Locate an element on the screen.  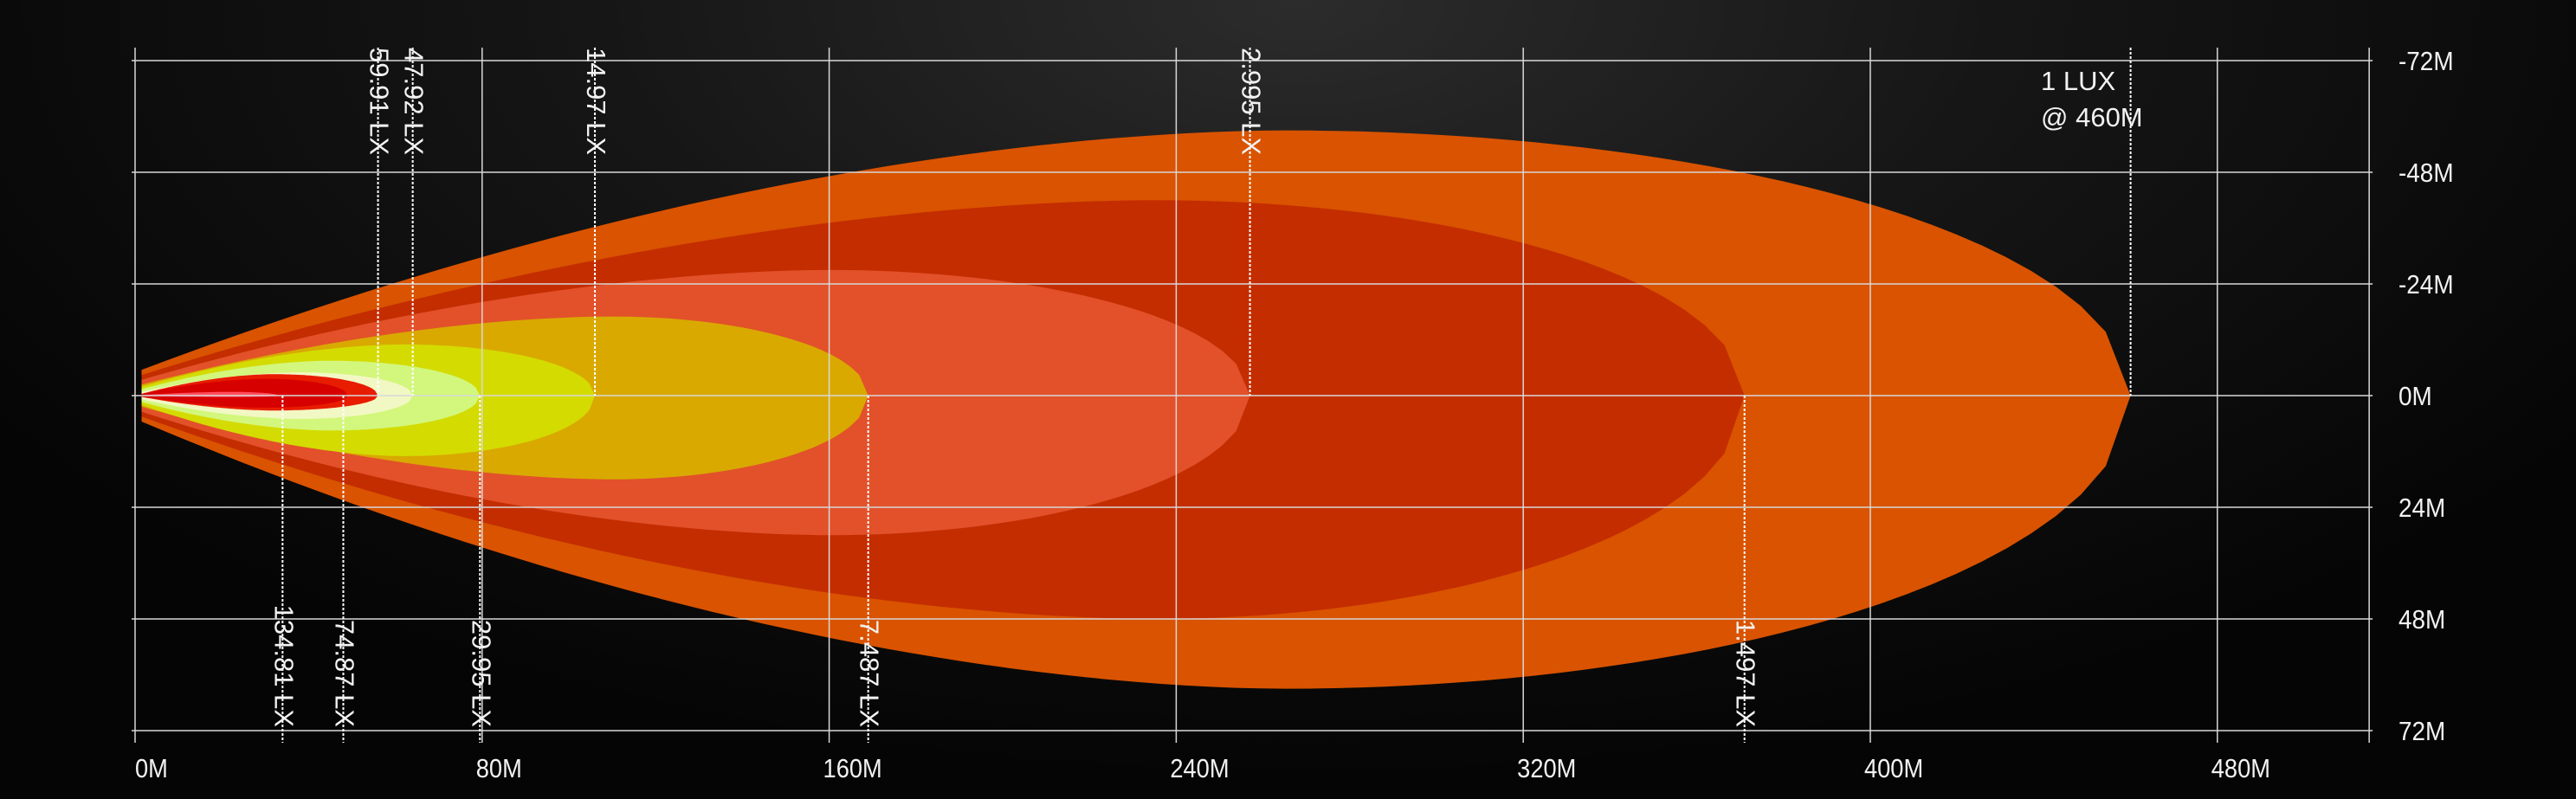
lux-label-bottom: 7.487 LX is located at coordinates (870, 673).